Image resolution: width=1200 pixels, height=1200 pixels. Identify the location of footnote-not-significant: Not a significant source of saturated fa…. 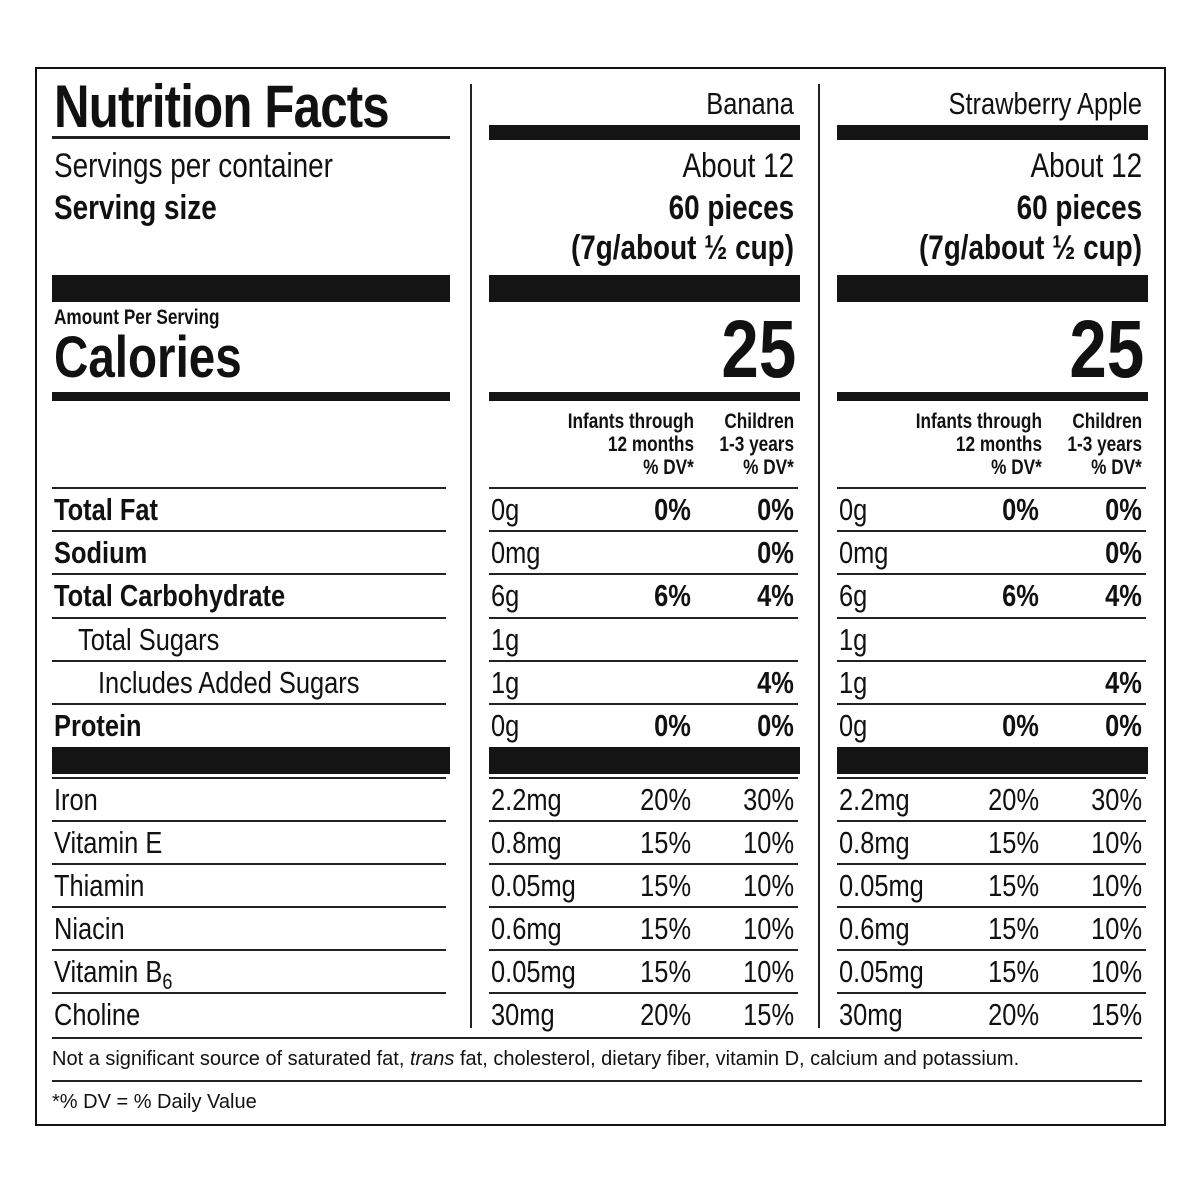
(535, 1059).